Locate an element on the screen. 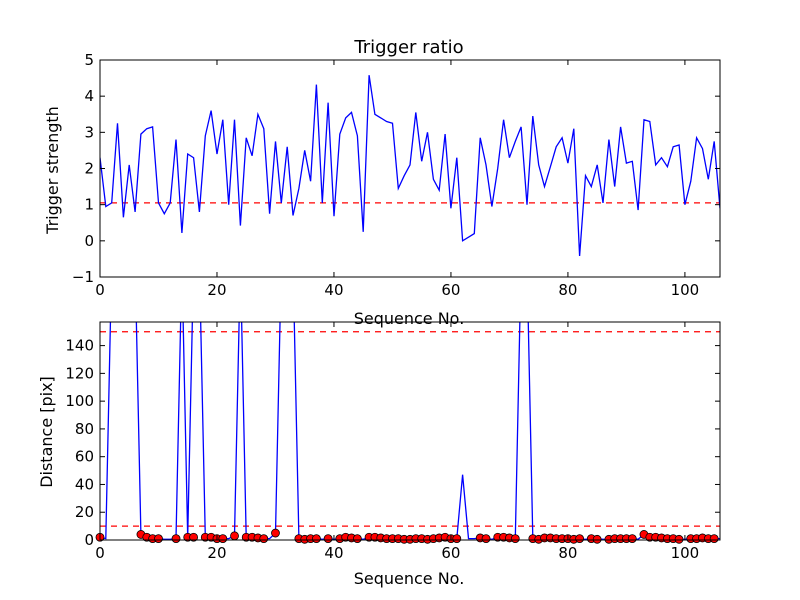 The width and height of the screenshot is (800, 600). y-tick-label: 5 is located at coordinates (89, 60).